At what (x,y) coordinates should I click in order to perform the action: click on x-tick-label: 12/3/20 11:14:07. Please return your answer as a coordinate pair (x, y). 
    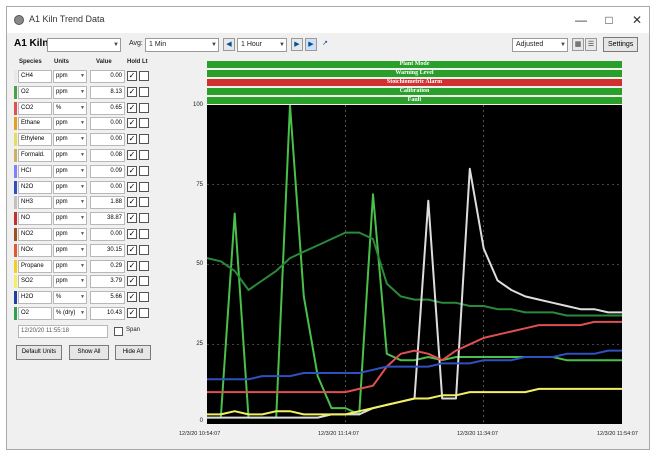
    Looking at the image, I should click on (338, 434).